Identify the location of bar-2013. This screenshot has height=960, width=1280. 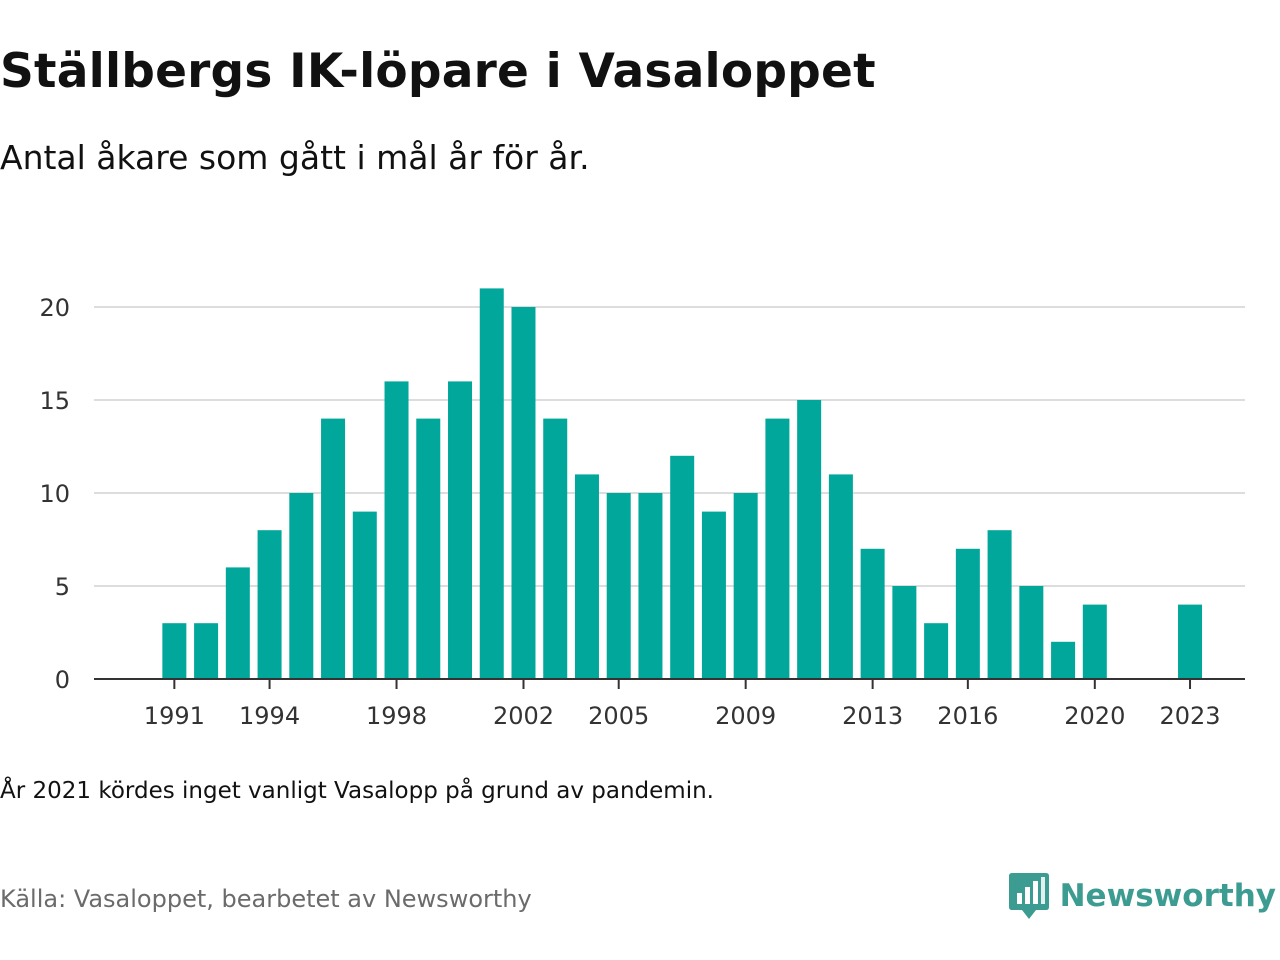
(872, 613).